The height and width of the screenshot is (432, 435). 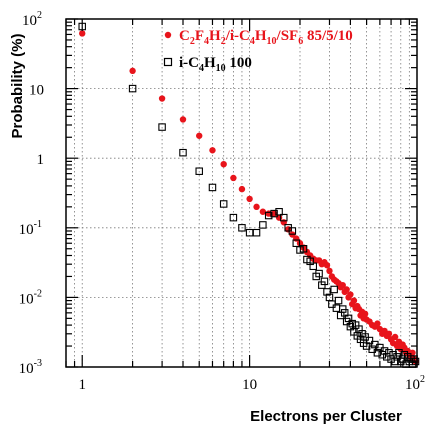 What do you see at coordinates (30, 367) in the screenshot?
I see `y-tick-label: 10⁻³` at bounding box center [30, 367].